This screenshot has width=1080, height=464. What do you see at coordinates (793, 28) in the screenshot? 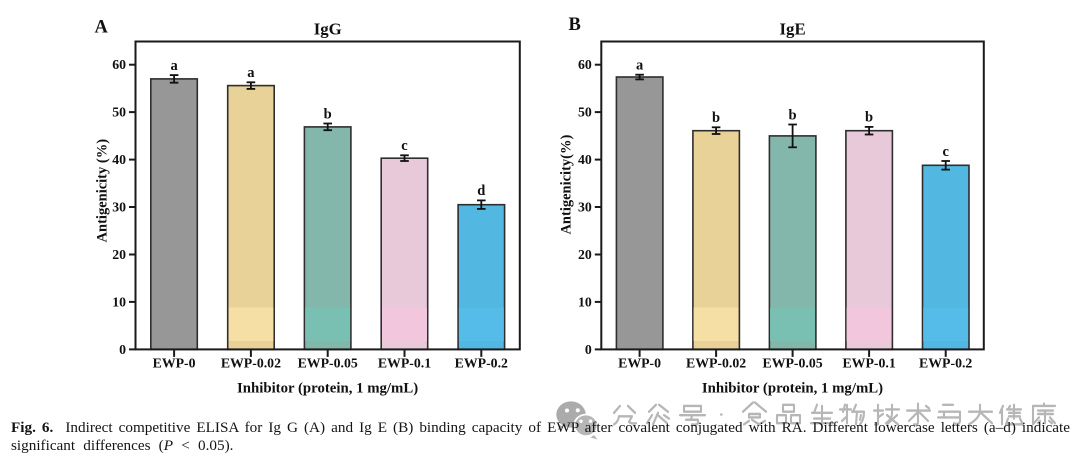
I see `svg-text: IgE` at bounding box center [793, 28].